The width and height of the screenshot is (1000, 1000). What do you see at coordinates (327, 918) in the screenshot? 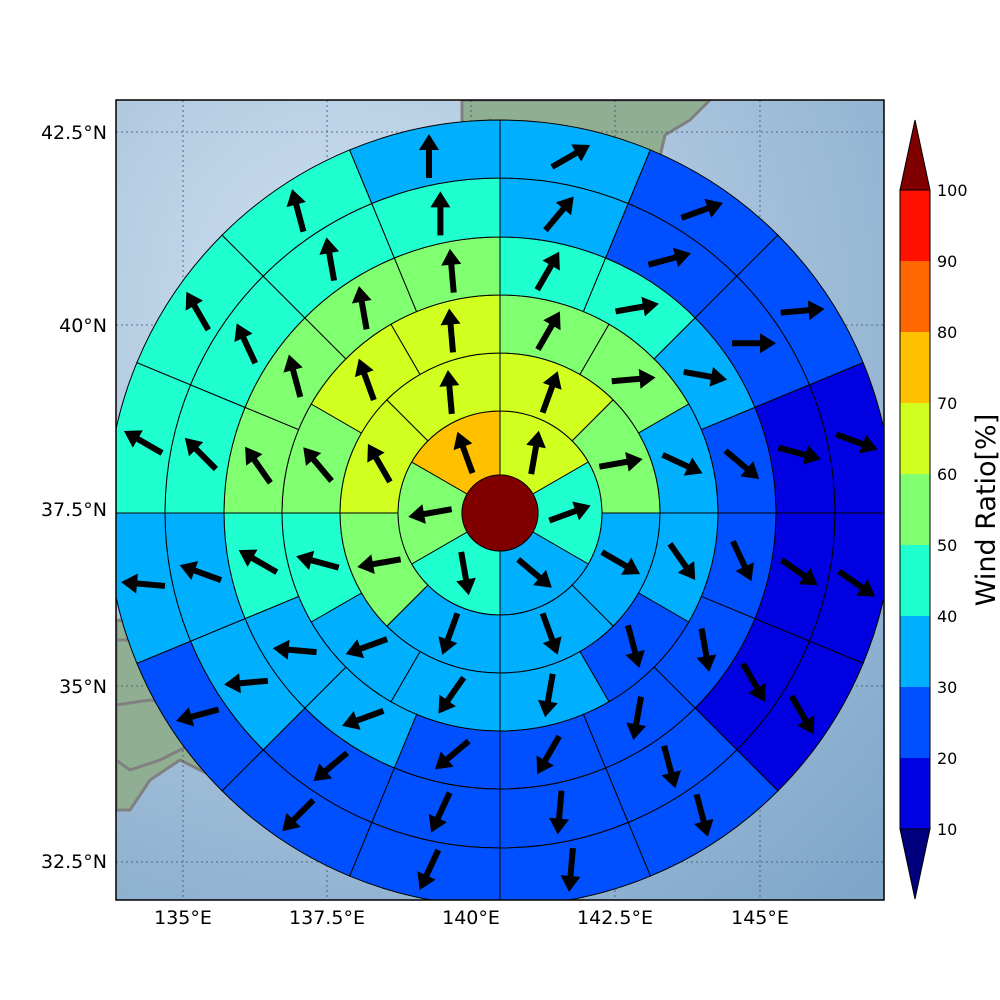
I see `lon-tick-label: 137.5°E` at bounding box center [327, 918].